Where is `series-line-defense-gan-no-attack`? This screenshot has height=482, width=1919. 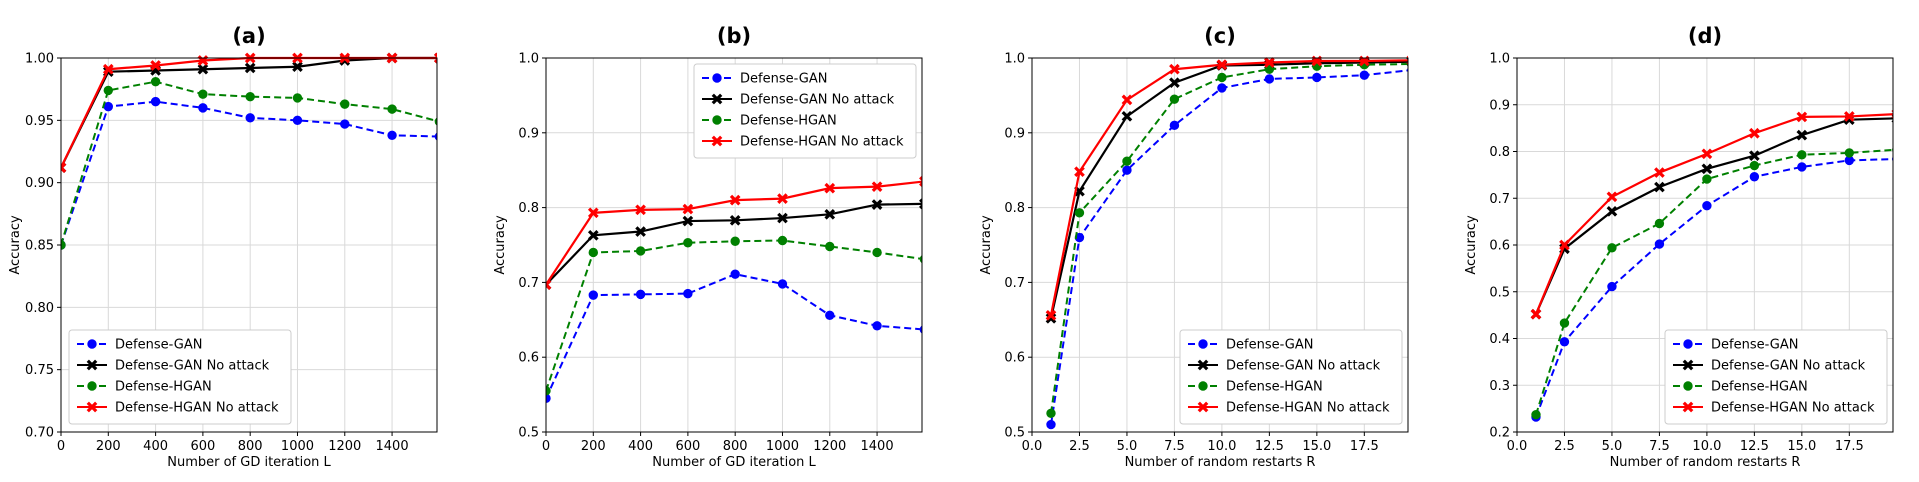 series-line-defense-gan-no-attack is located at coordinates (1713, 216).